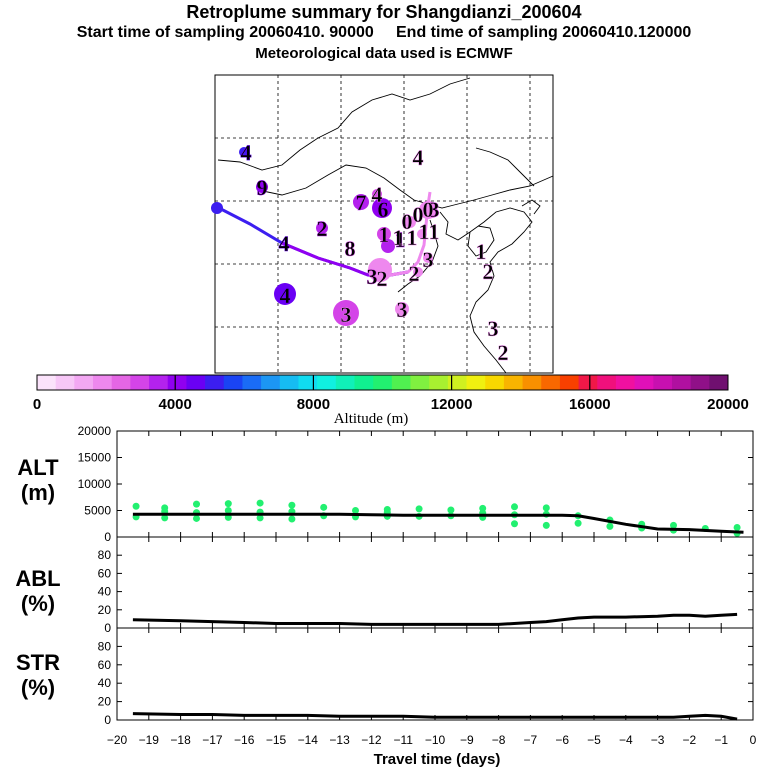 This screenshot has width=768, height=768. Describe the element at coordinates (728, 404) in the screenshot. I see `colorbar-tick-label: 20000` at that location.